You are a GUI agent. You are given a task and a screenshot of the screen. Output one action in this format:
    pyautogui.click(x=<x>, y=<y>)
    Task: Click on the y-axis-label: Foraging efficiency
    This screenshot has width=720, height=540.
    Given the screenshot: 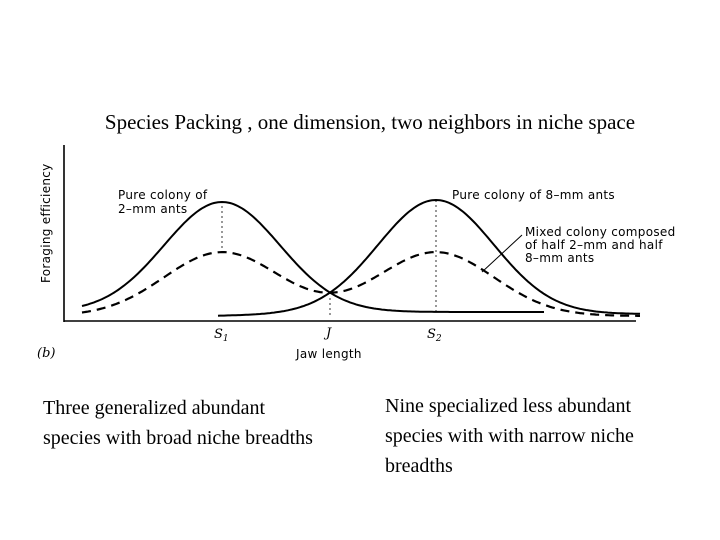 What is the action you would take?
    pyautogui.click(x=46, y=223)
    